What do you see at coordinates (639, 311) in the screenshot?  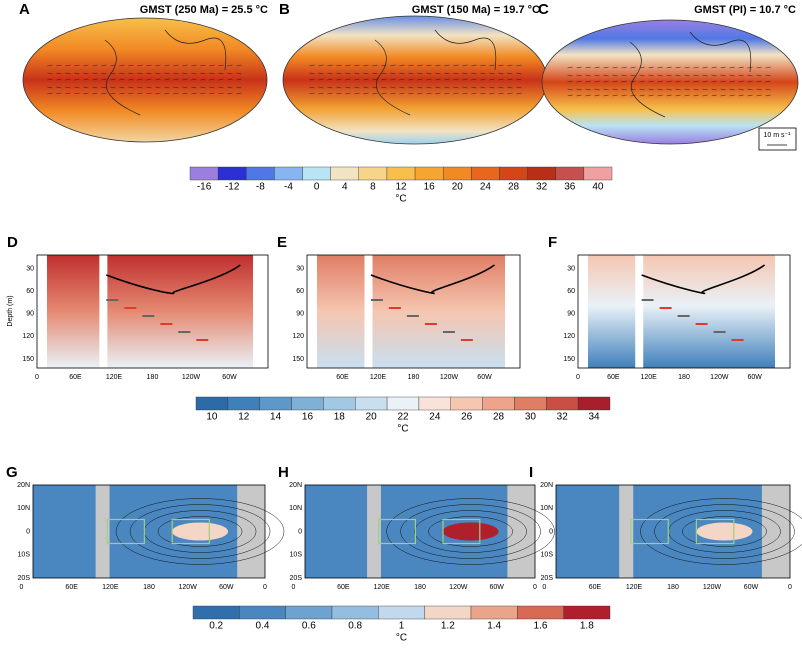 I see `land-gap` at bounding box center [639, 311].